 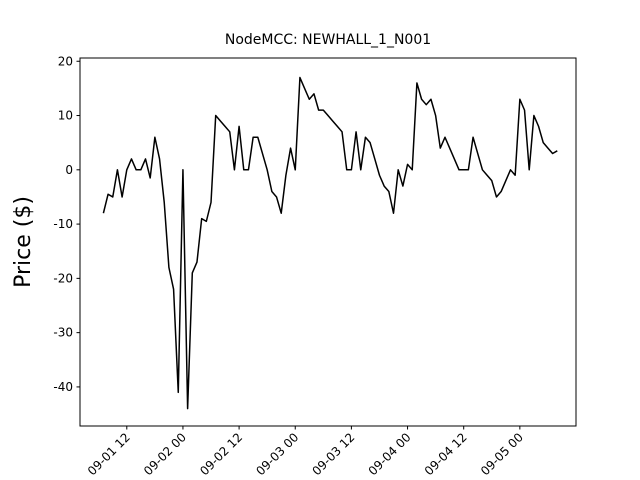 What do you see at coordinates (277, 454) in the screenshot?
I see `x-tick-label: 09-03 00` at bounding box center [277, 454].